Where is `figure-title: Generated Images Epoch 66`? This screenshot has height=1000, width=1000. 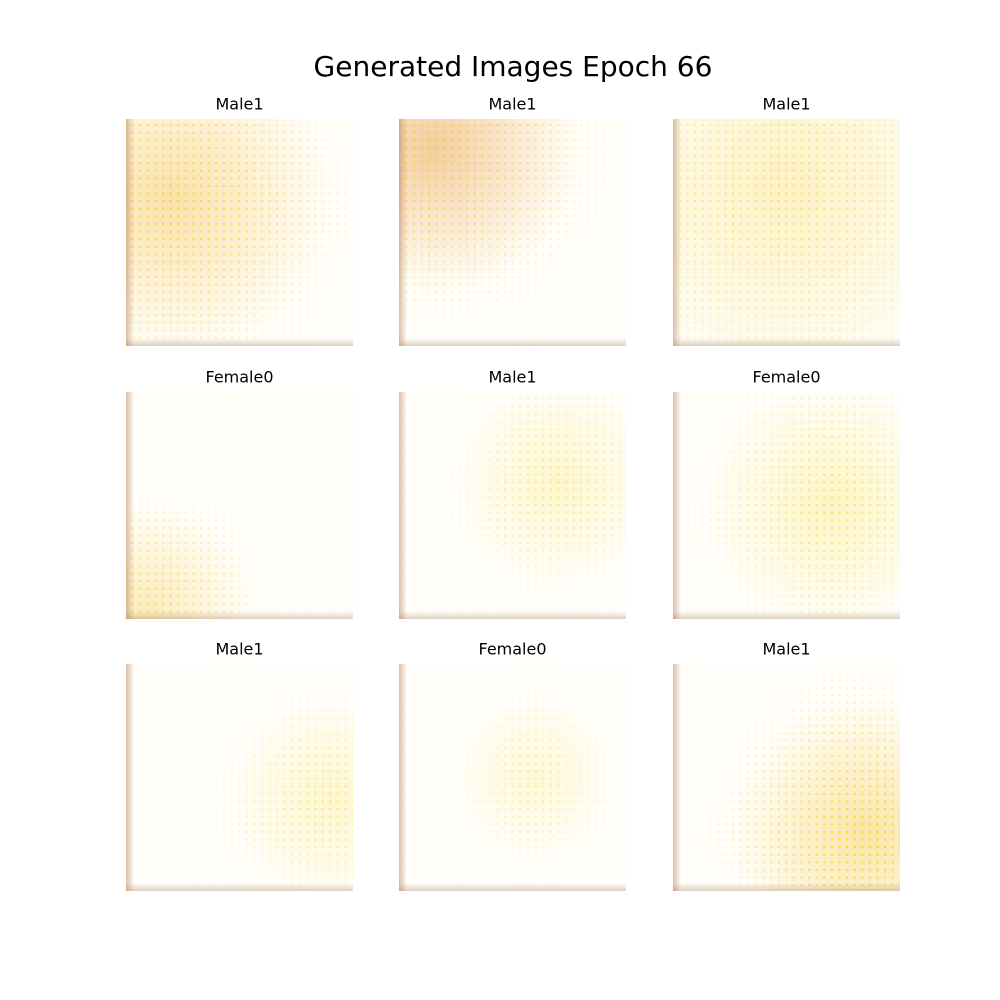
figure-title: Generated Images Epoch 66 is located at coordinates (513, 66).